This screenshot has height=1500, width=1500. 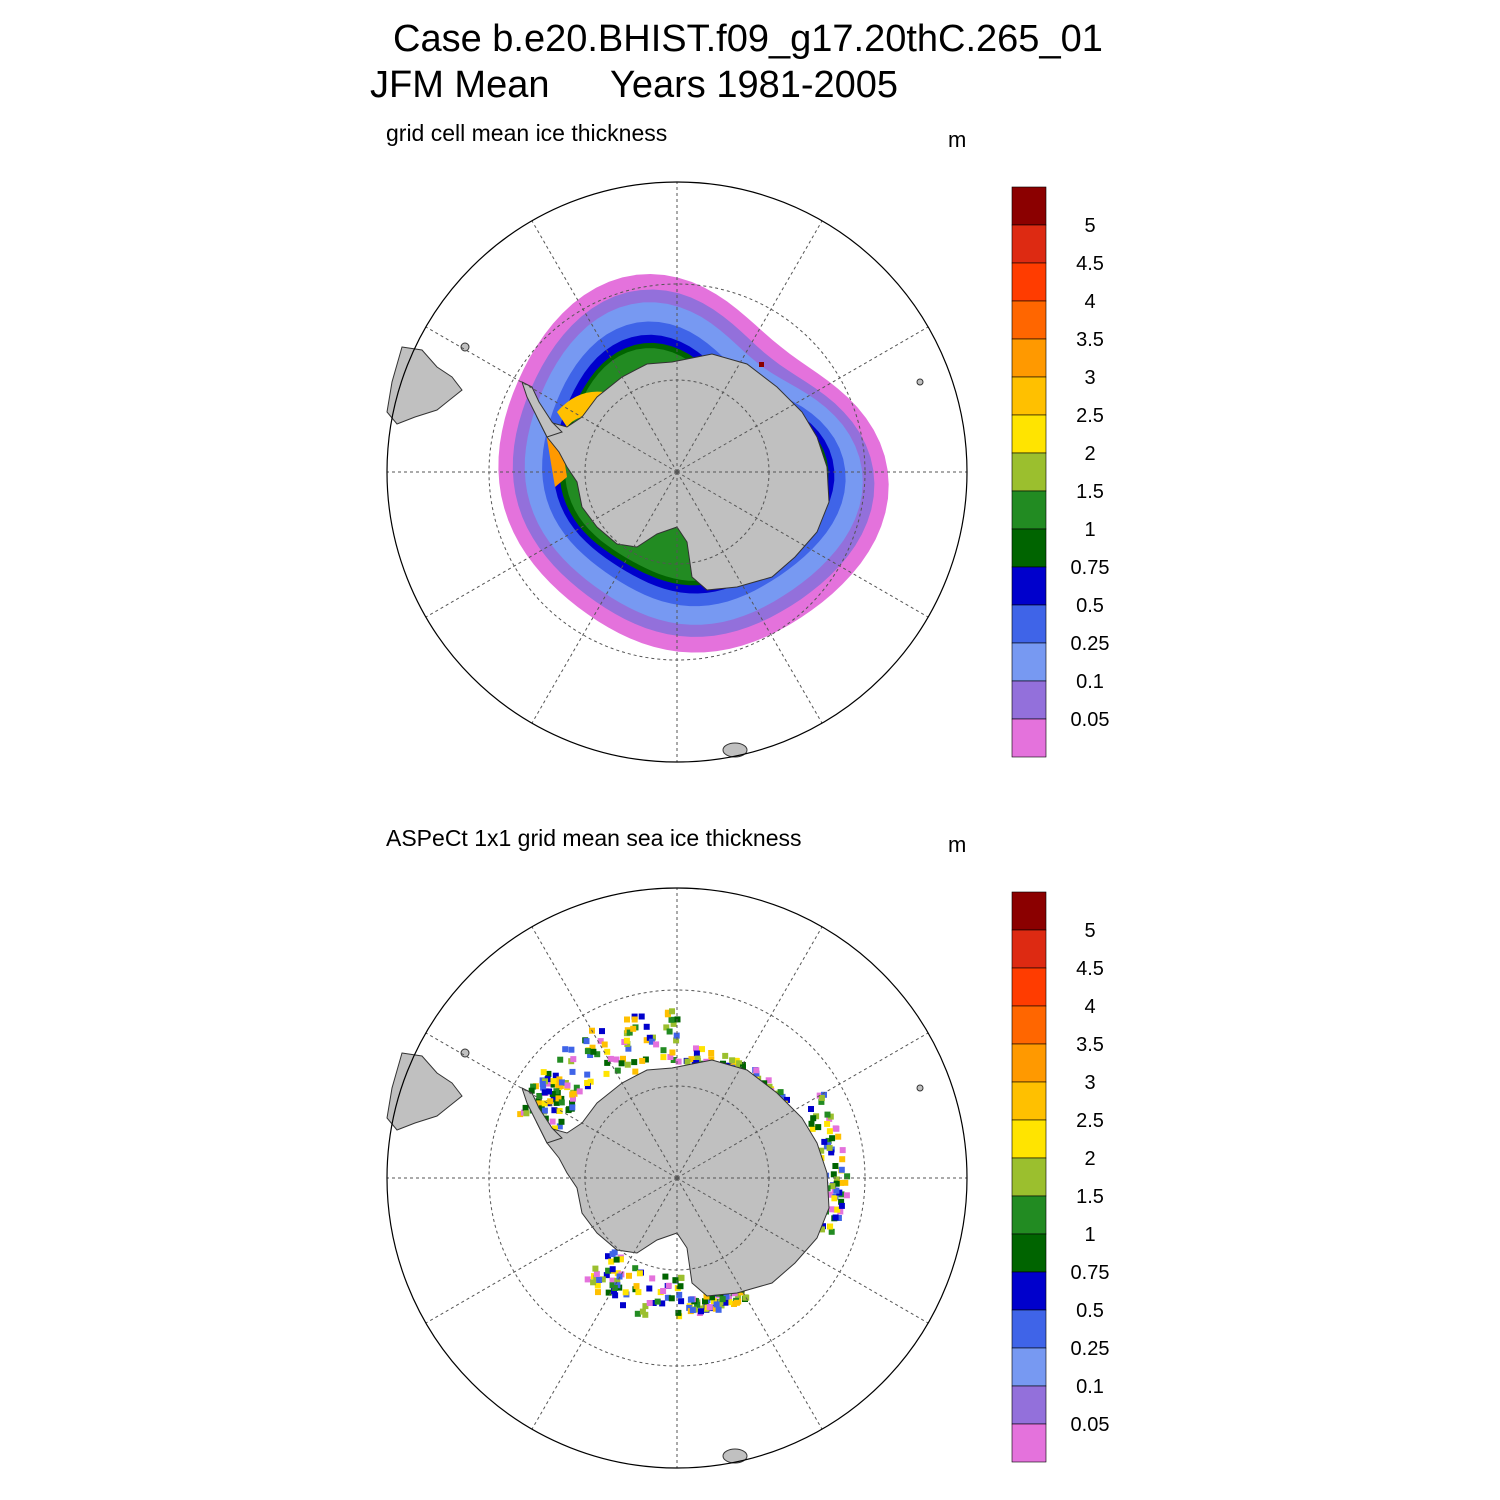 What do you see at coordinates (1089, 1235) in the screenshot?
I see `panel2-colorbar-label: 1` at bounding box center [1089, 1235].